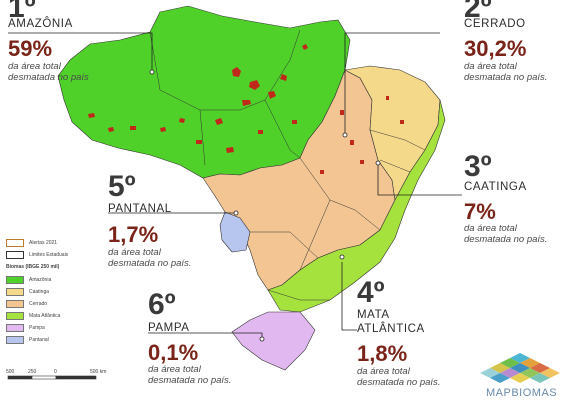 This screenshot has width=562, height=417. Describe the element at coordinates (520, 368) in the screenshot. I see `mapbiomas-logo-icon` at that location.